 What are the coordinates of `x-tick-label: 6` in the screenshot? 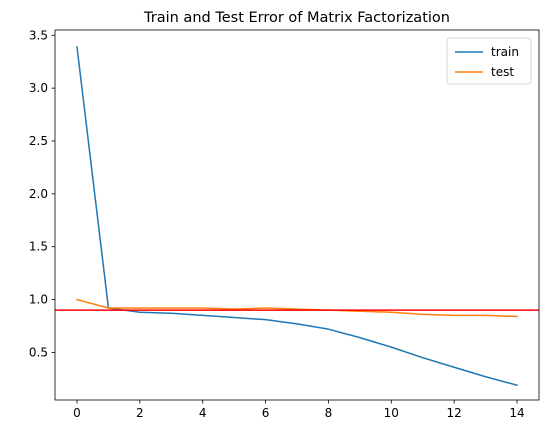 It's located at (266, 413).